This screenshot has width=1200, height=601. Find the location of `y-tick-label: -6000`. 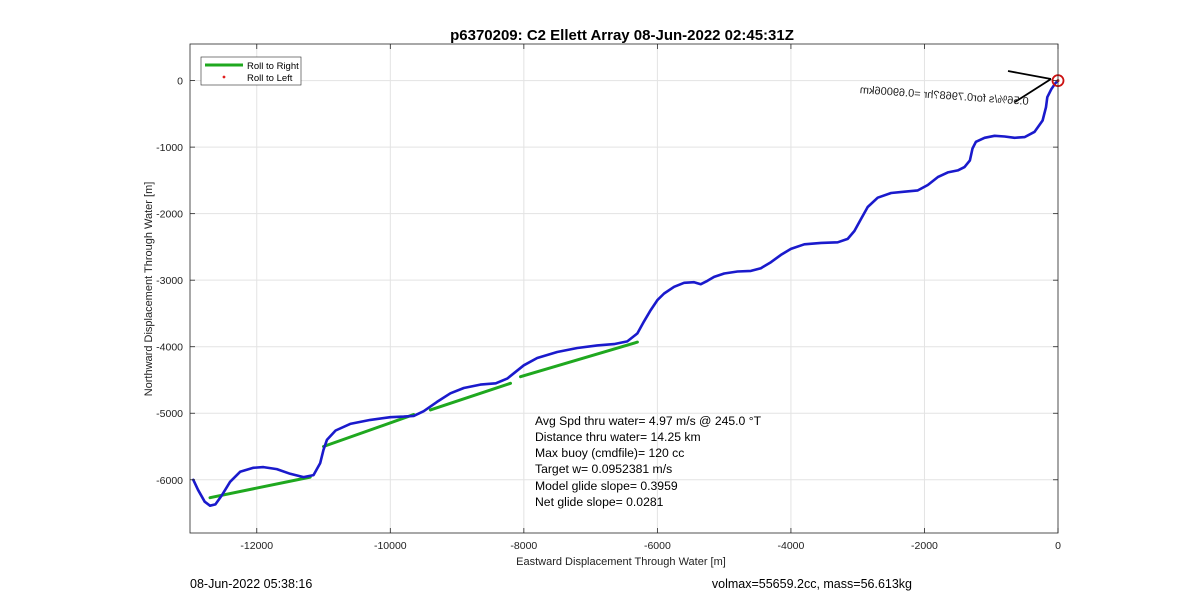

y-tick-label: -6000 is located at coordinates (169, 481).